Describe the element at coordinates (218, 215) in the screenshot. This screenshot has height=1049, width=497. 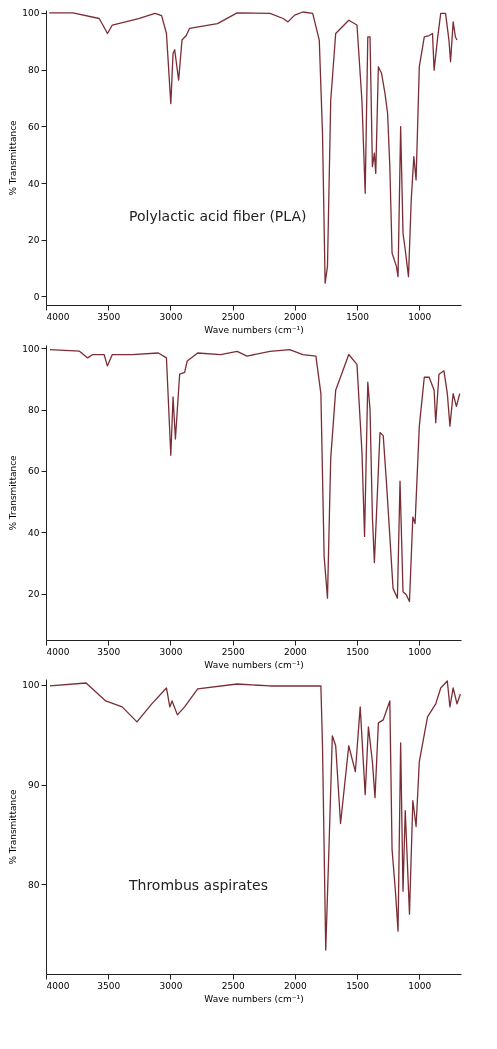
I see `annotation: Polylactic acid fiber (PLA)` at that location.